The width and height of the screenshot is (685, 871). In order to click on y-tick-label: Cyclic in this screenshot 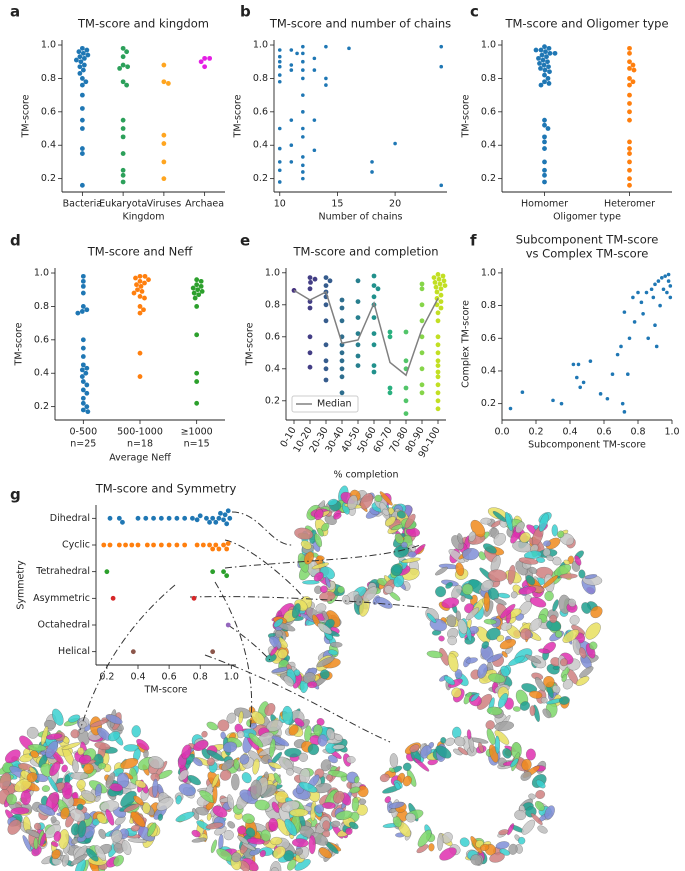, I will do `click(76, 545)`.